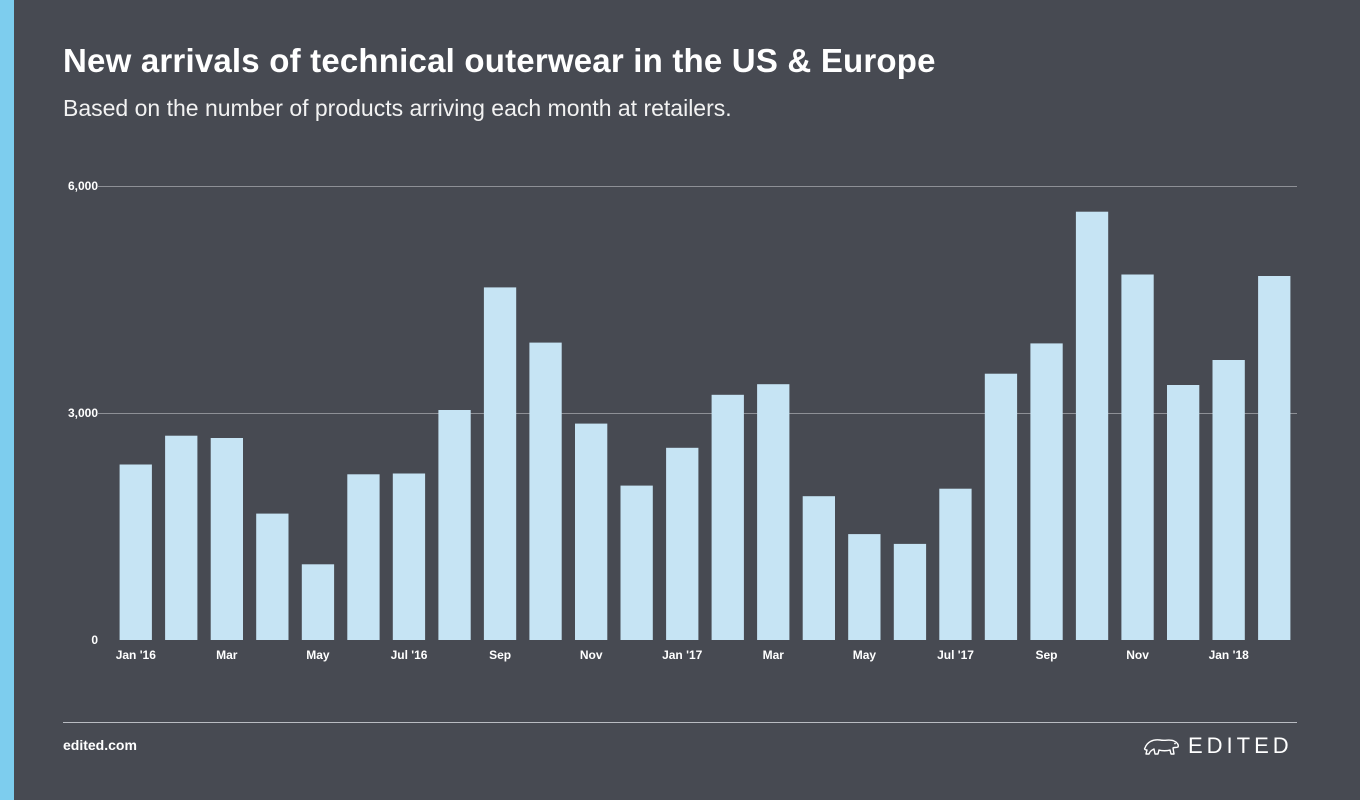  I want to click on bar: Oct: 5660, so click(1092, 425).